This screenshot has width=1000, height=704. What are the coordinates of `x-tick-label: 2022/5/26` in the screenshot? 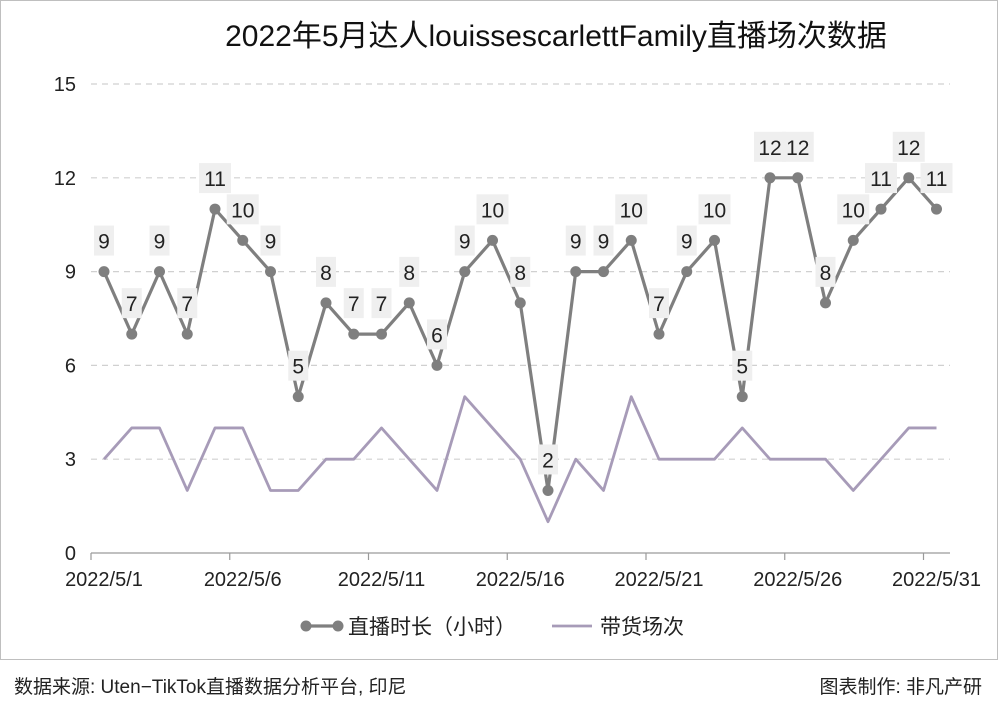 It's located at (797, 580).